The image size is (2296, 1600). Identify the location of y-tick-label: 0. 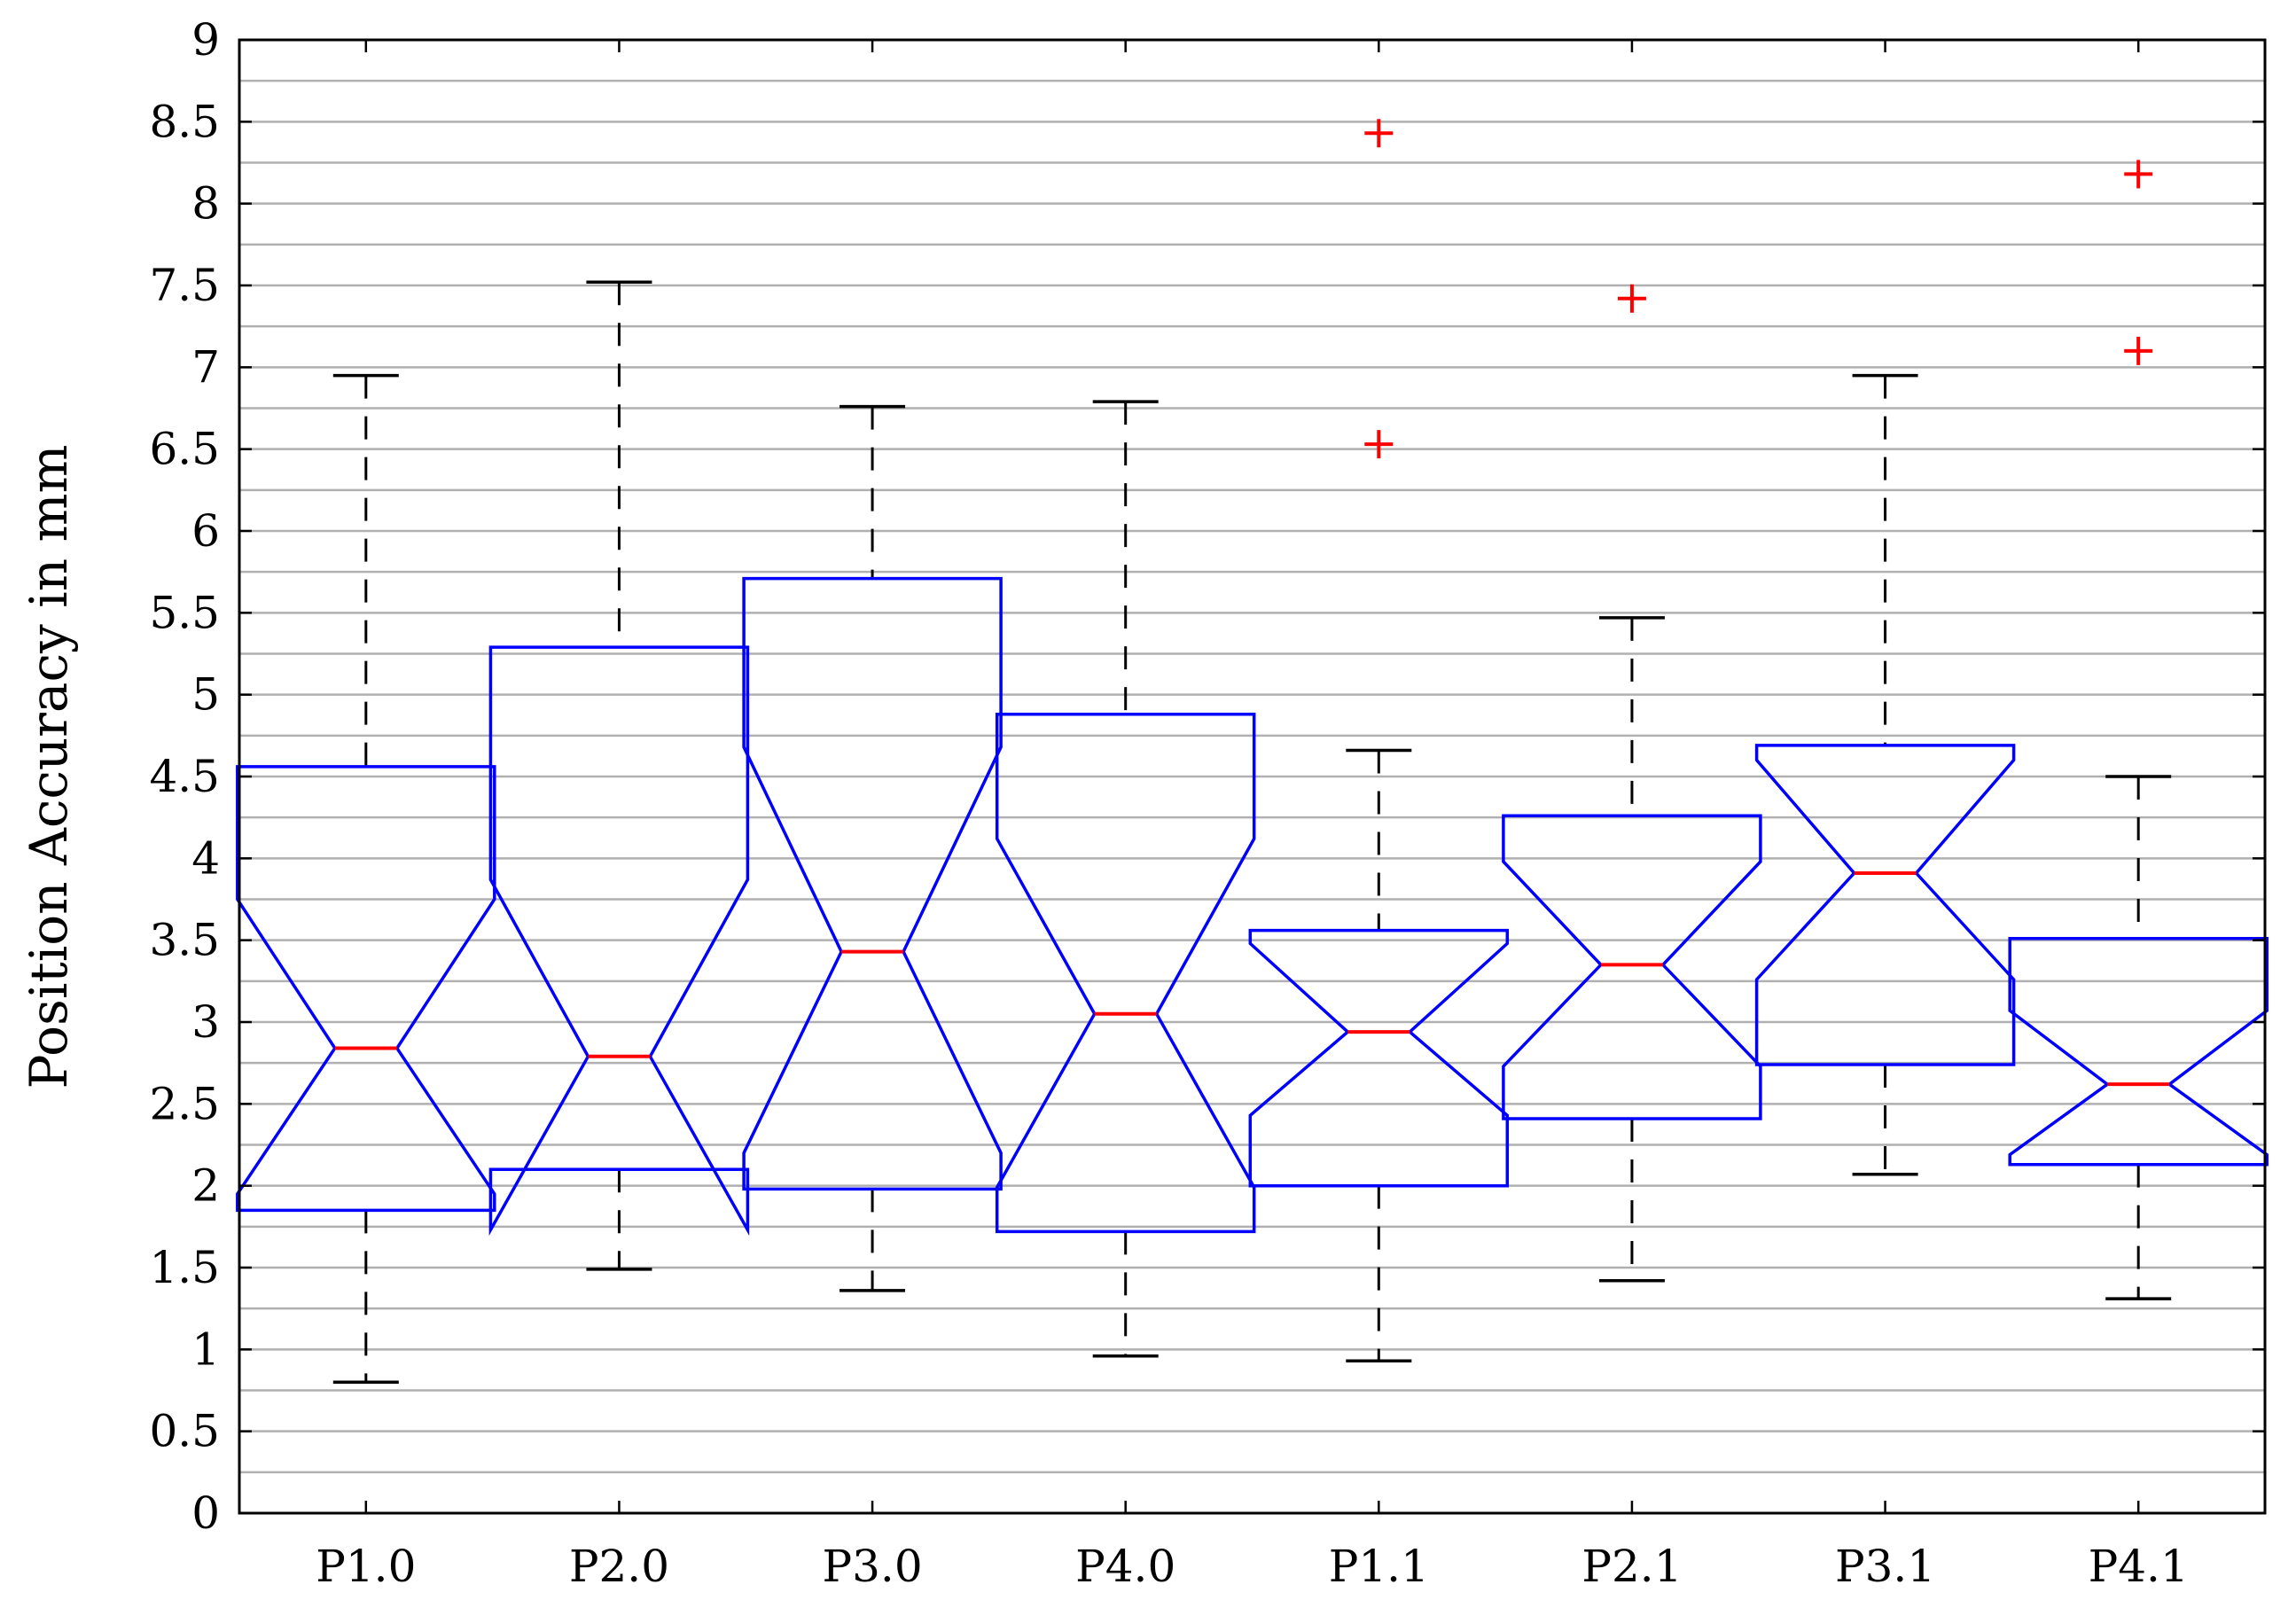
(205, 1513).